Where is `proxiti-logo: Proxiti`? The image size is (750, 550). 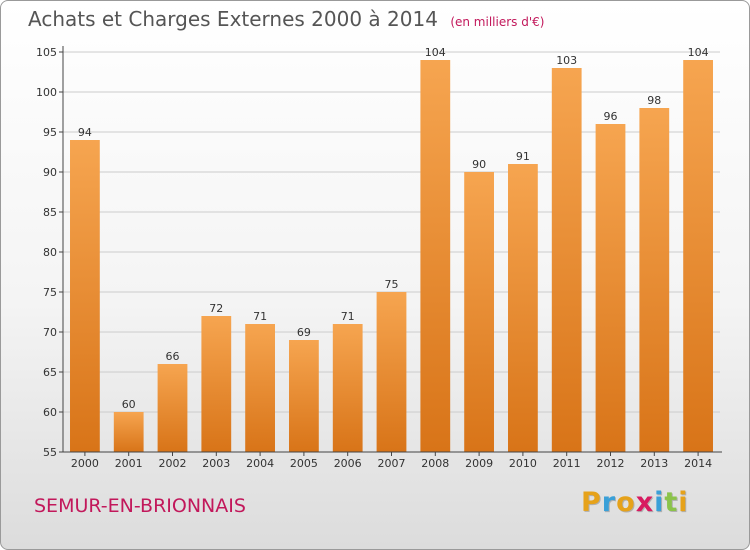
proxiti-logo: Proxiti is located at coordinates (635, 502).